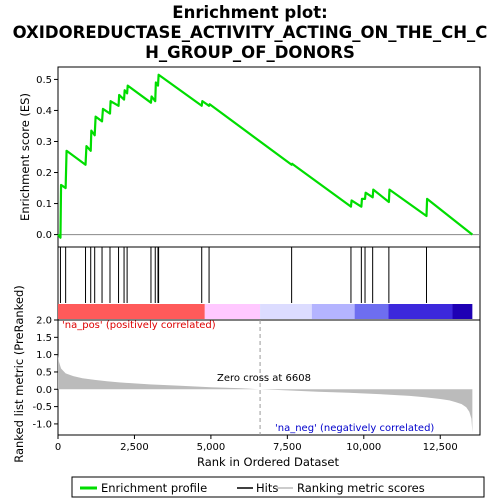 The width and height of the screenshot is (500, 500). I want to click on metric-y-tick-label: -1.0, so click(42, 424).